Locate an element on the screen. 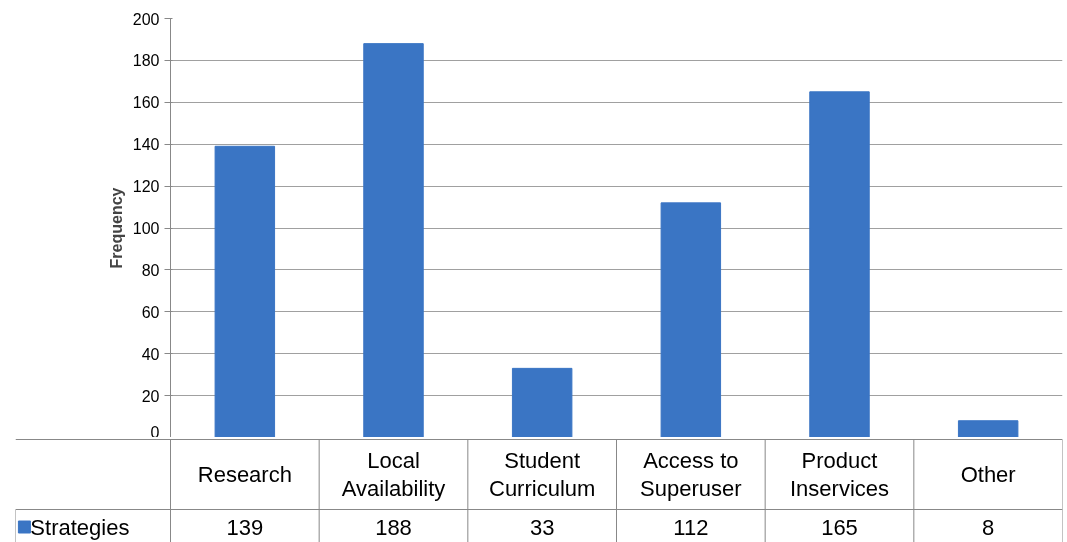 Image resolution: width=1067 pixels, height=542 pixels. y-tick-label: 80 is located at coordinates (150, 270).